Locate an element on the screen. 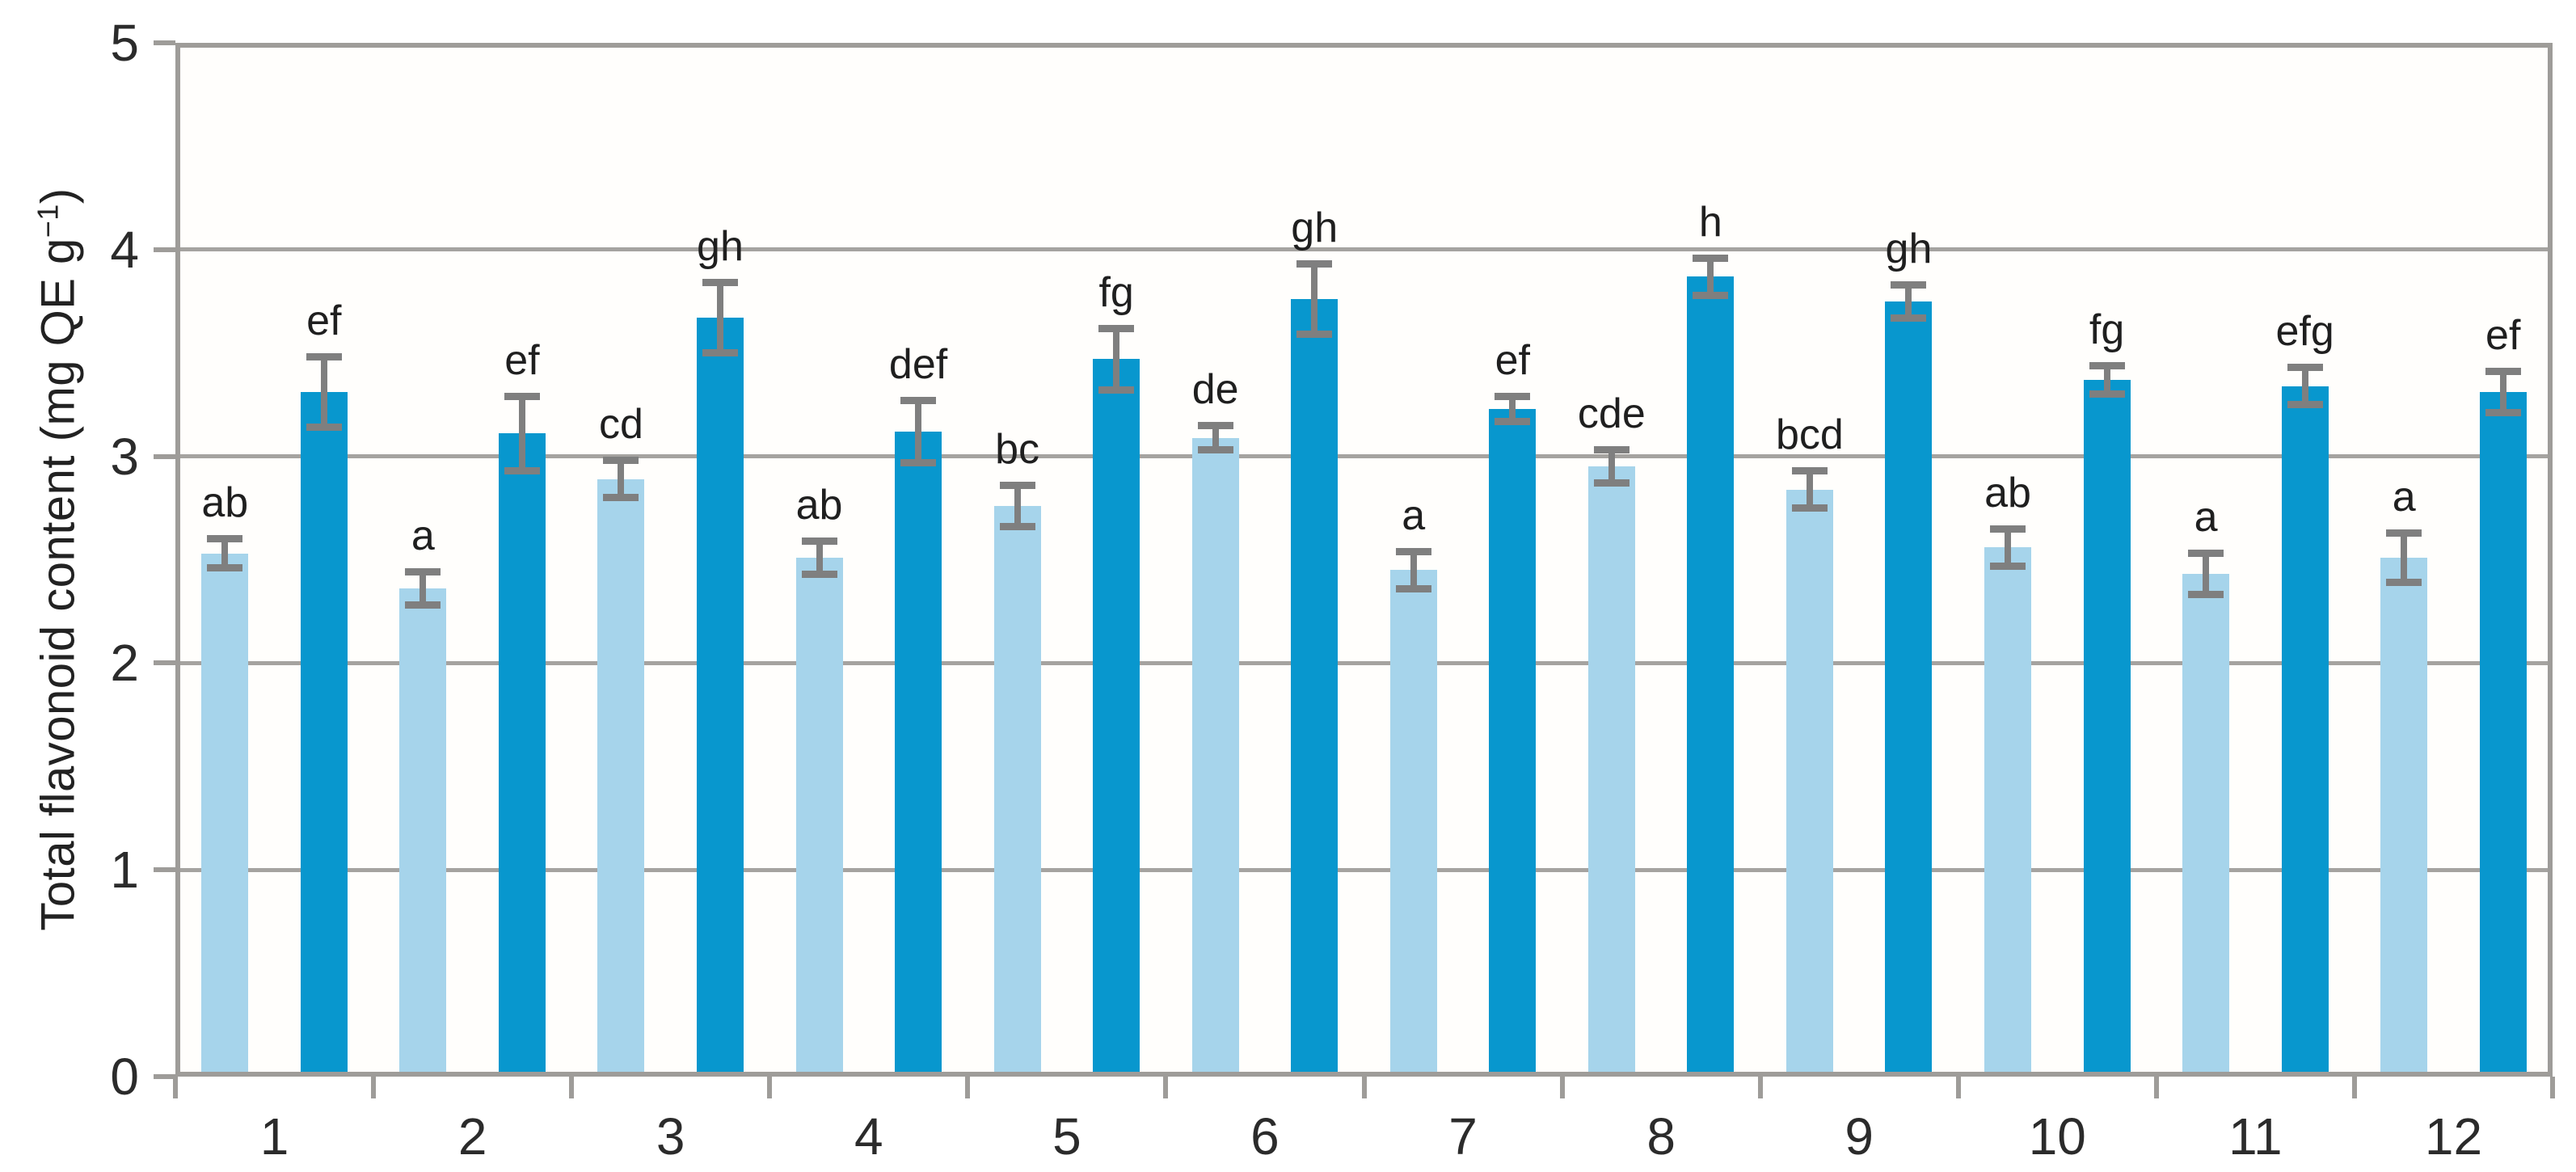 This screenshot has width=2576, height=1172. error-bar-cap-bottom-cat6-s1 is located at coordinates (1215, 450).